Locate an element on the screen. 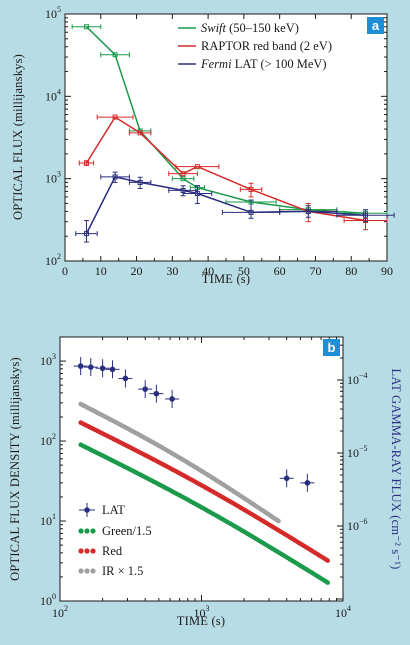  x-axis-label-a: TIME (s) is located at coordinates (226, 279).